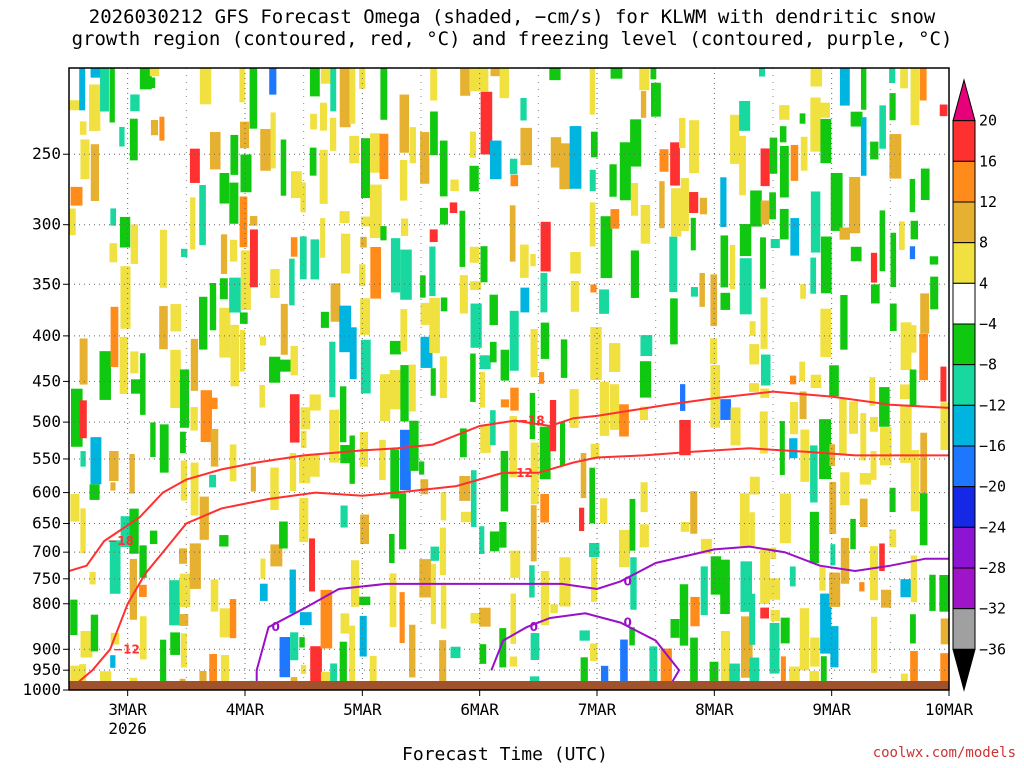 This screenshot has height=768, width=1024. I want to click on y-tick-label: 950, so click(46, 669).